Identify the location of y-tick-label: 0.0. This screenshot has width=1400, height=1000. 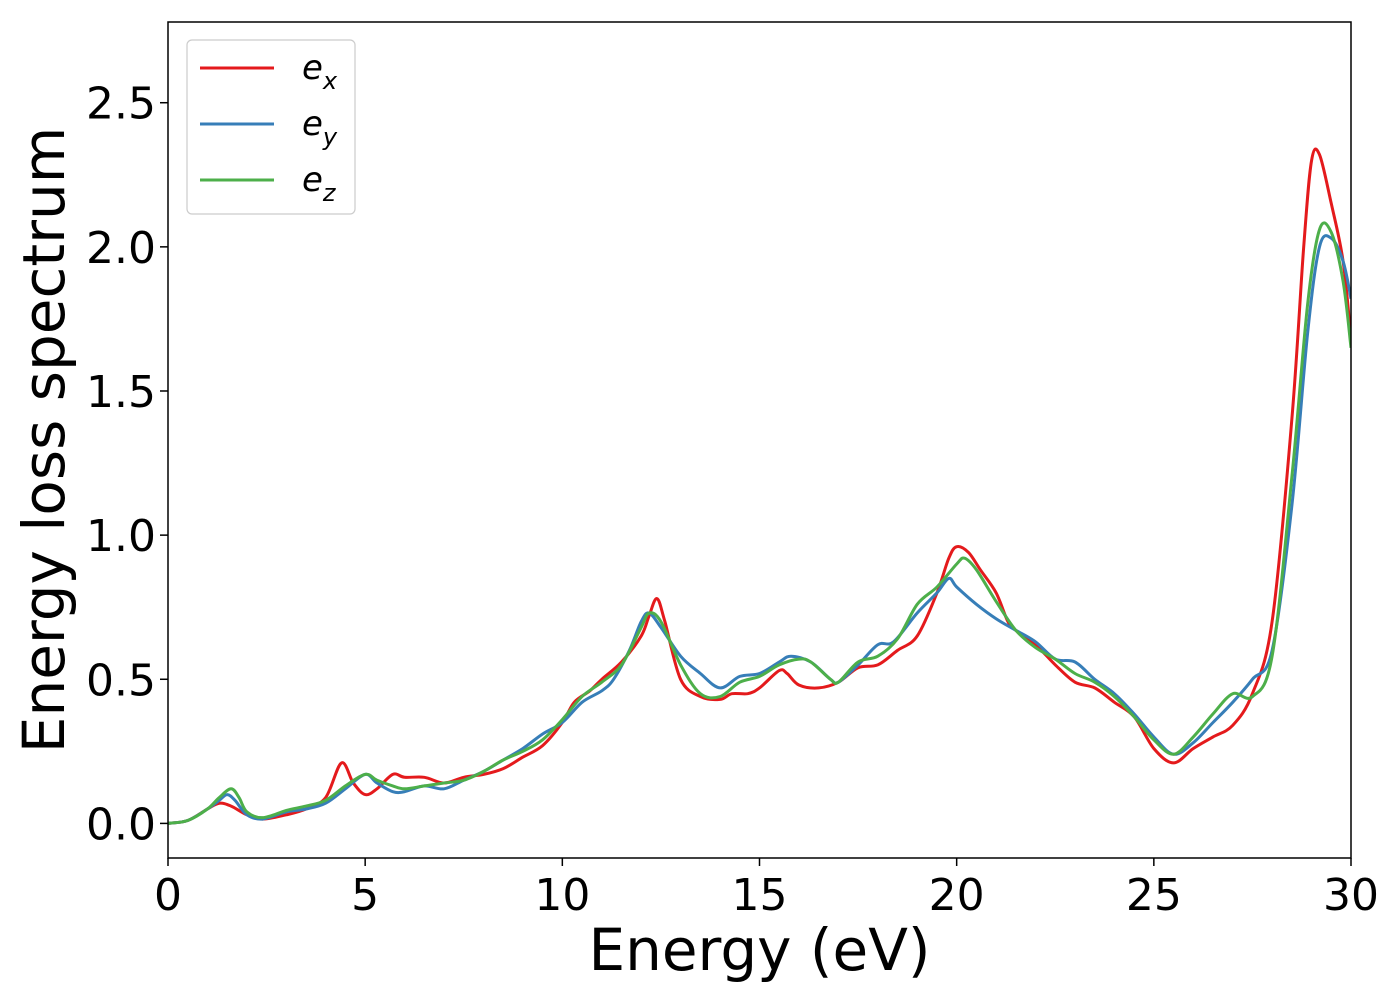
(121, 824).